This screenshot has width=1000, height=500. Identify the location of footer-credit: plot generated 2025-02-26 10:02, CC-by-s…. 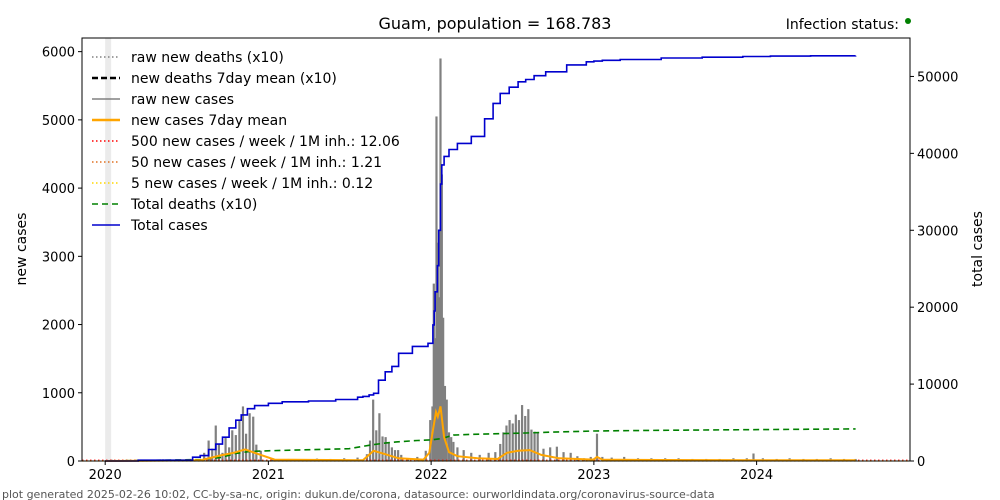
(358, 494).